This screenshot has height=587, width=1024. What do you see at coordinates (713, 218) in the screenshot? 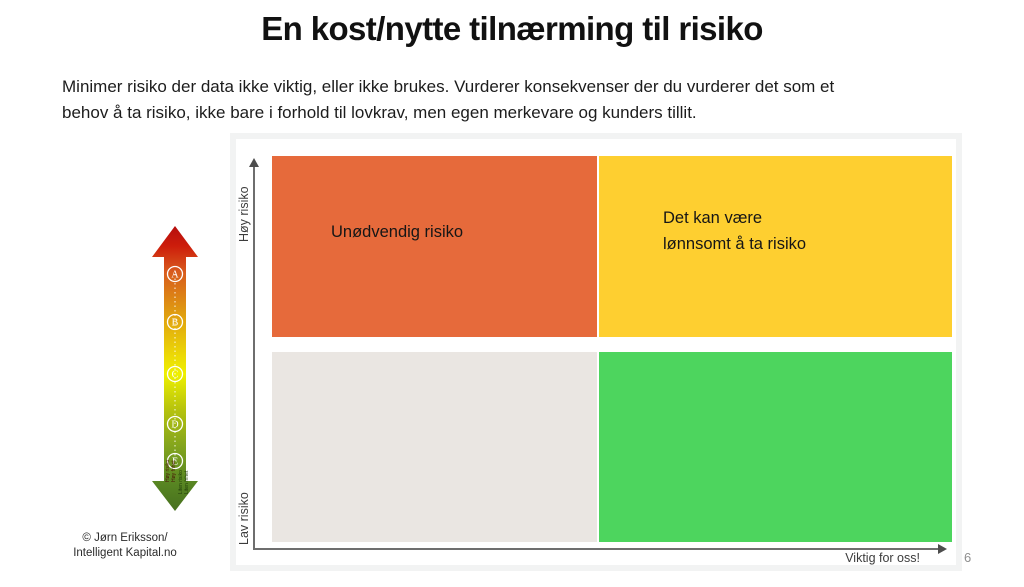
I see `quadrant-label-line: Det kan være` at bounding box center [713, 218].